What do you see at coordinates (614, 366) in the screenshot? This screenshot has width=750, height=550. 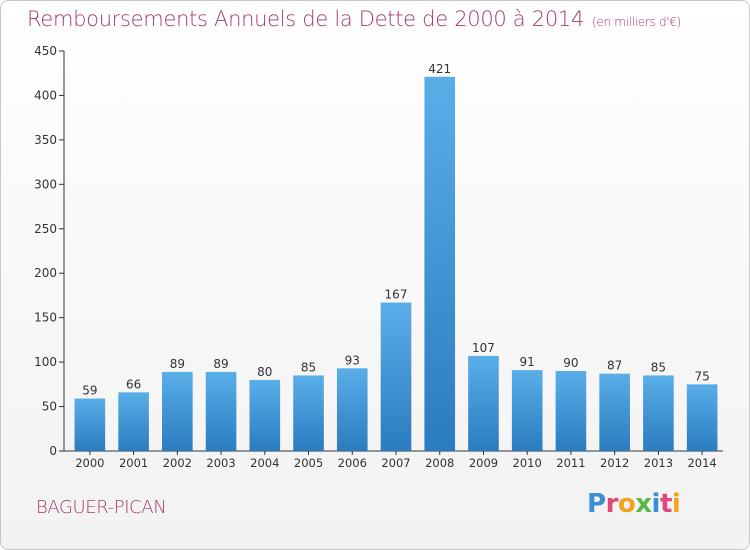 I see `data-label: 87` at bounding box center [614, 366].